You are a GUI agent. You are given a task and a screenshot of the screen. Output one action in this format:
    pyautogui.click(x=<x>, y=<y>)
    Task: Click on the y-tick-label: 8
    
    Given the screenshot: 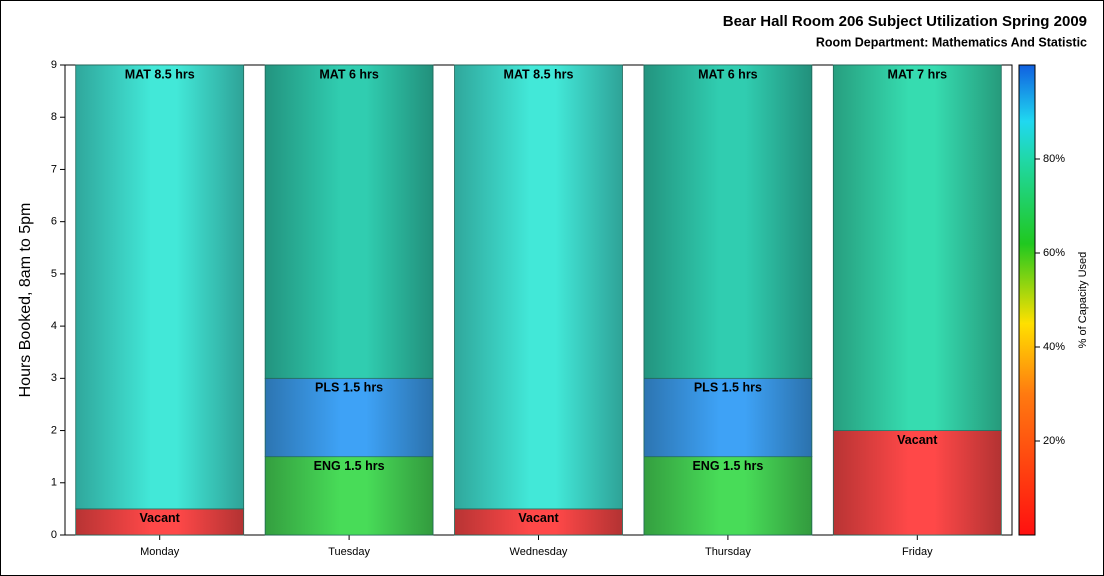 What is the action you would take?
    pyautogui.click(x=54, y=117)
    